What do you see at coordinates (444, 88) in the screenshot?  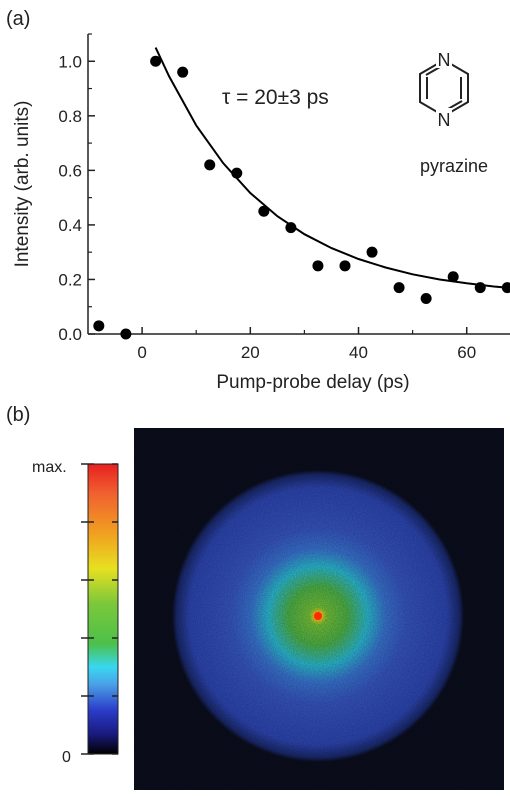 I see `pyrazine-molecule-icon` at bounding box center [444, 88].